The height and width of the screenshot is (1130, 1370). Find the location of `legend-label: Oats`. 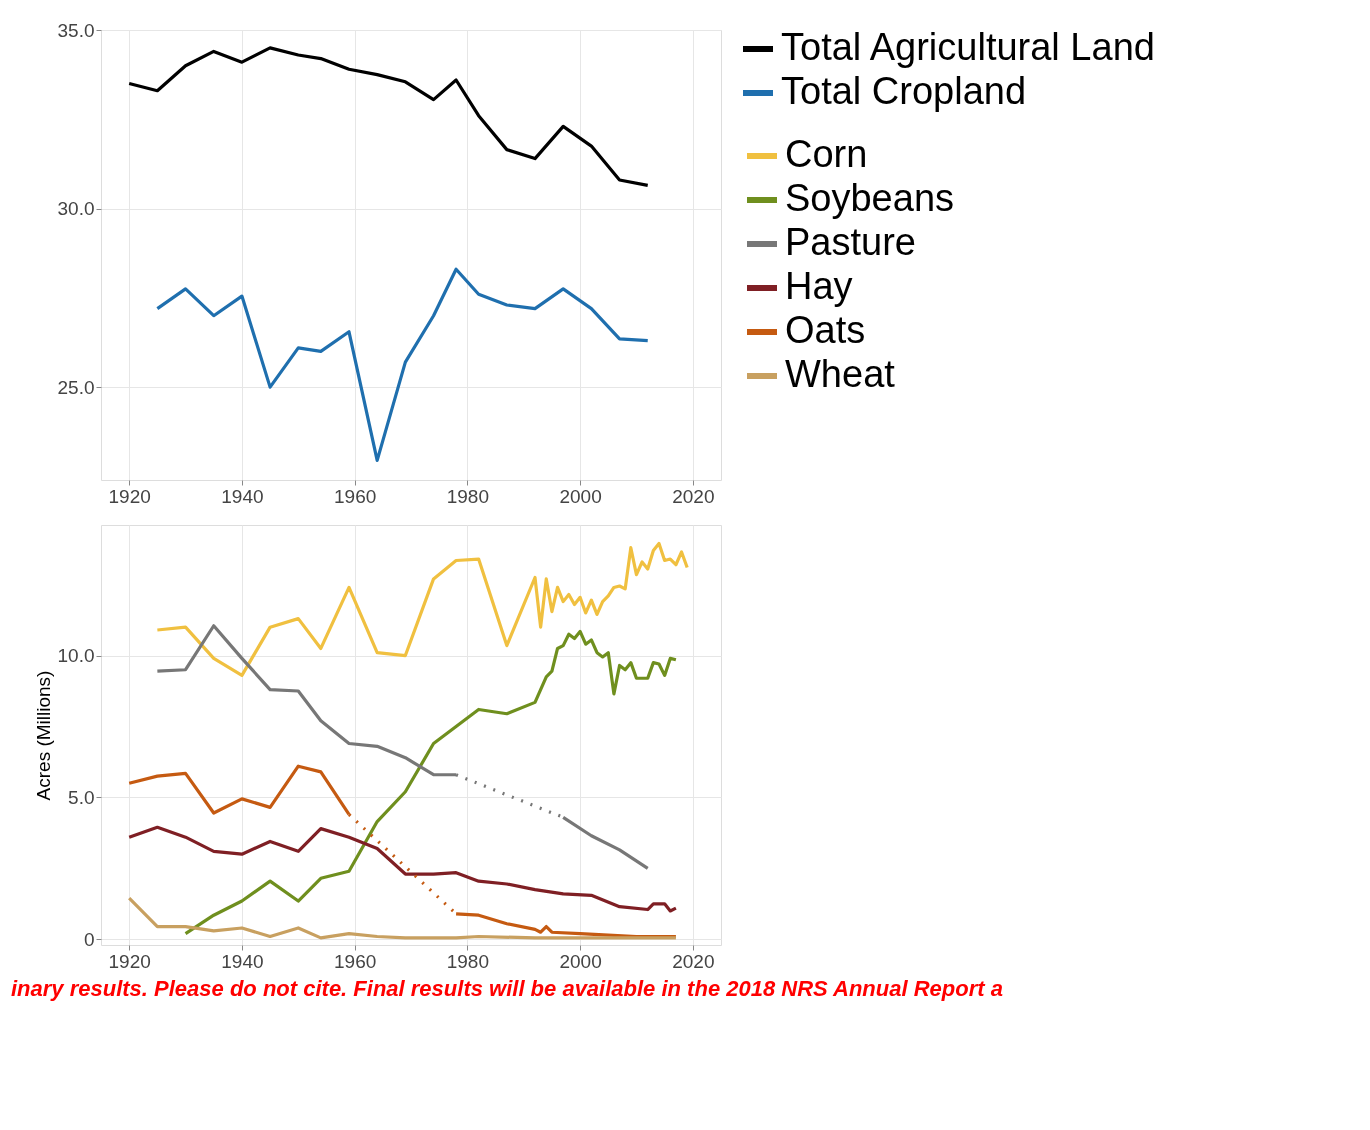

legend-label: Oats is located at coordinates (825, 330).